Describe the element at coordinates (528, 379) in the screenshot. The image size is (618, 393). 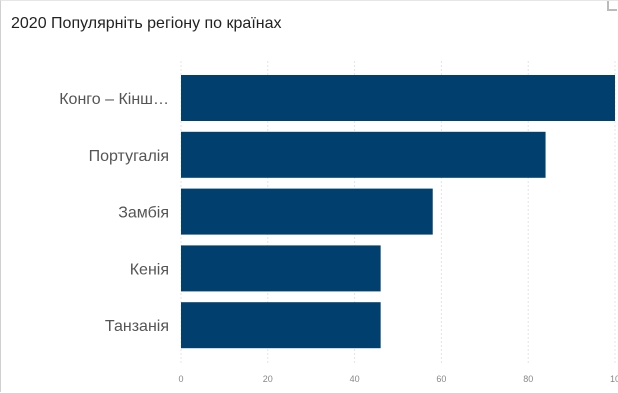
I see `x-tick-label-4: 80` at that location.